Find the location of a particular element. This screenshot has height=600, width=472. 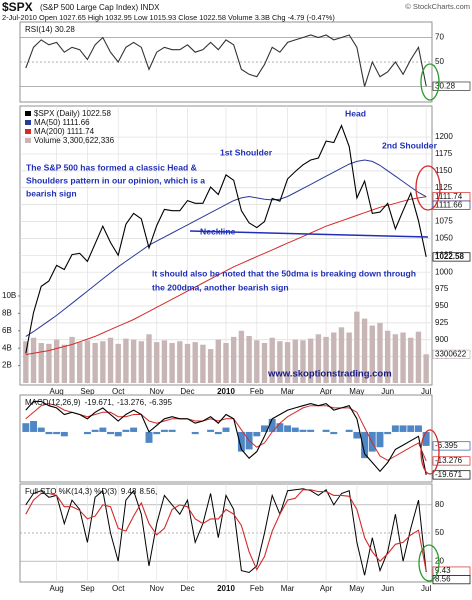

y2-tick-label: 10B is located at coordinates (9, 295).